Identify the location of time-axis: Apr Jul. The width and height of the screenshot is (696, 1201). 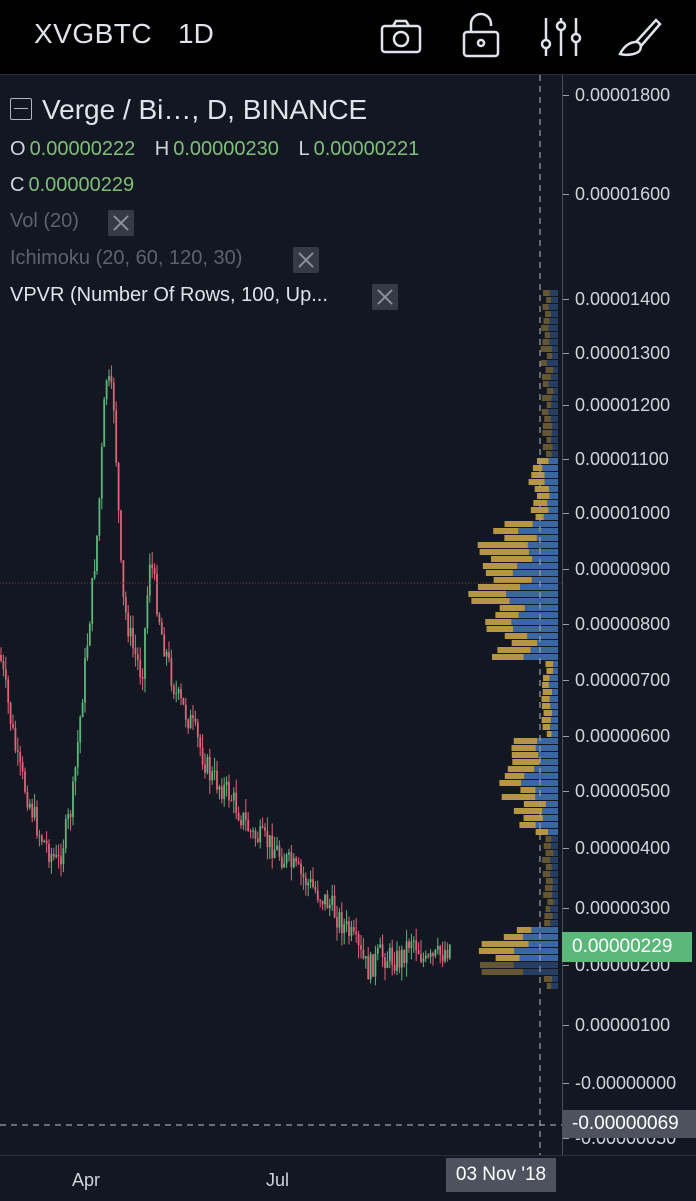
(348, 1178).